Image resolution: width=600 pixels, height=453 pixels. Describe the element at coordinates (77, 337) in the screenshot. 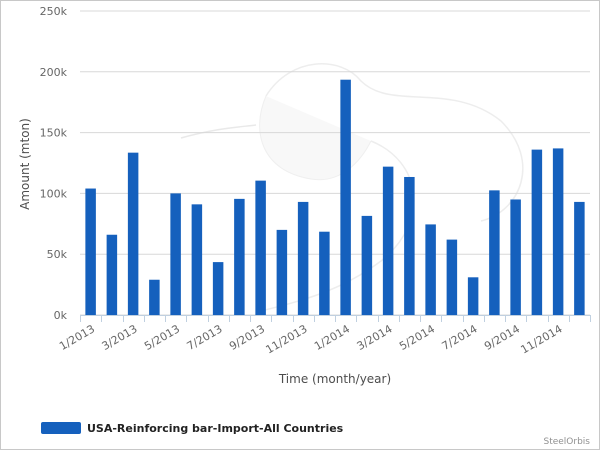

I see `x-tick-label: 1/2013` at that location.